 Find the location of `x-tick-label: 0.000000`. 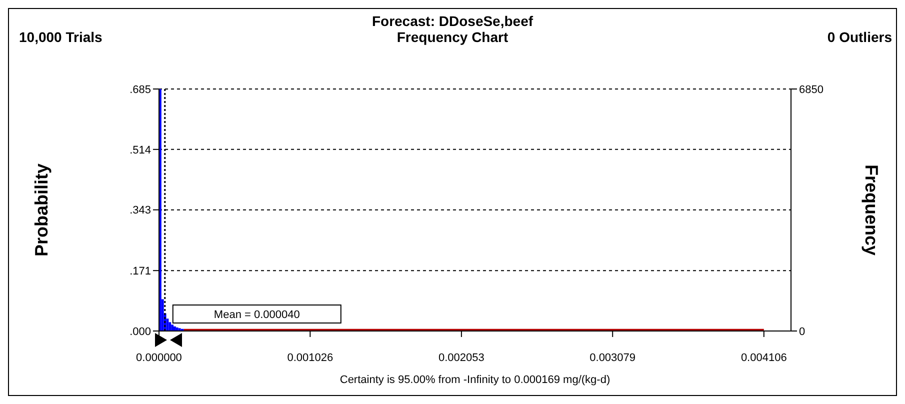

x-tick-label: 0.000000 is located at coordinates (159, 358).